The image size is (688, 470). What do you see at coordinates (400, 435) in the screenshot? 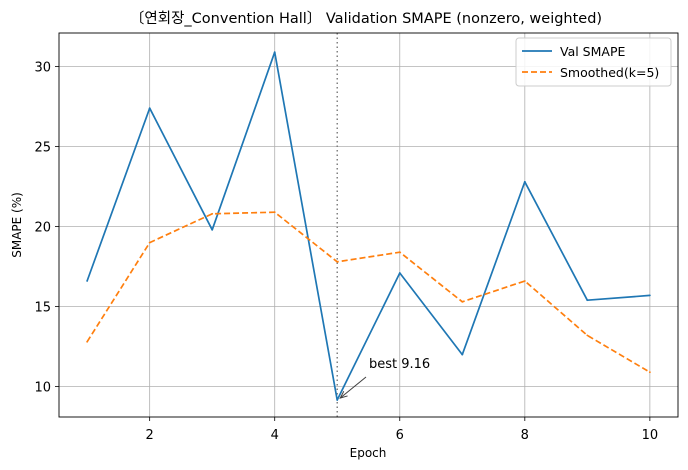
I see `x-tick-label: 6` at bounding box center [400, 435].